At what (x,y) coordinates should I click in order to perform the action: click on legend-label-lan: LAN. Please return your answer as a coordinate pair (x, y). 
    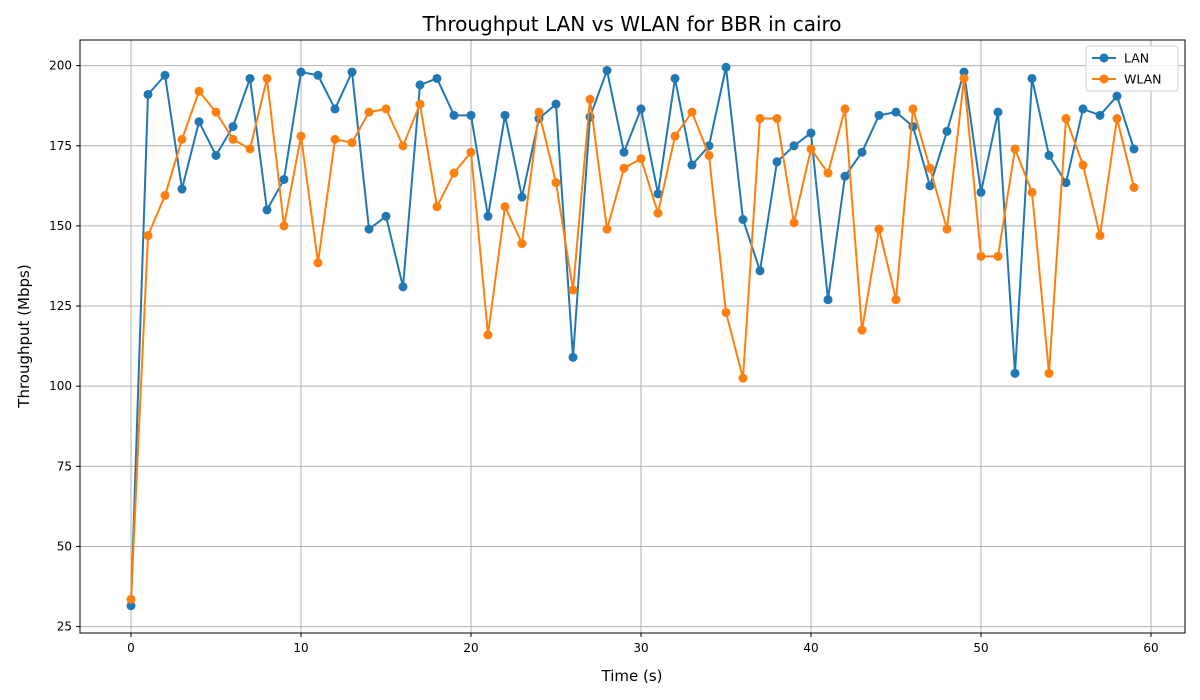
    Looking at the image, I should click on (1136, 58).